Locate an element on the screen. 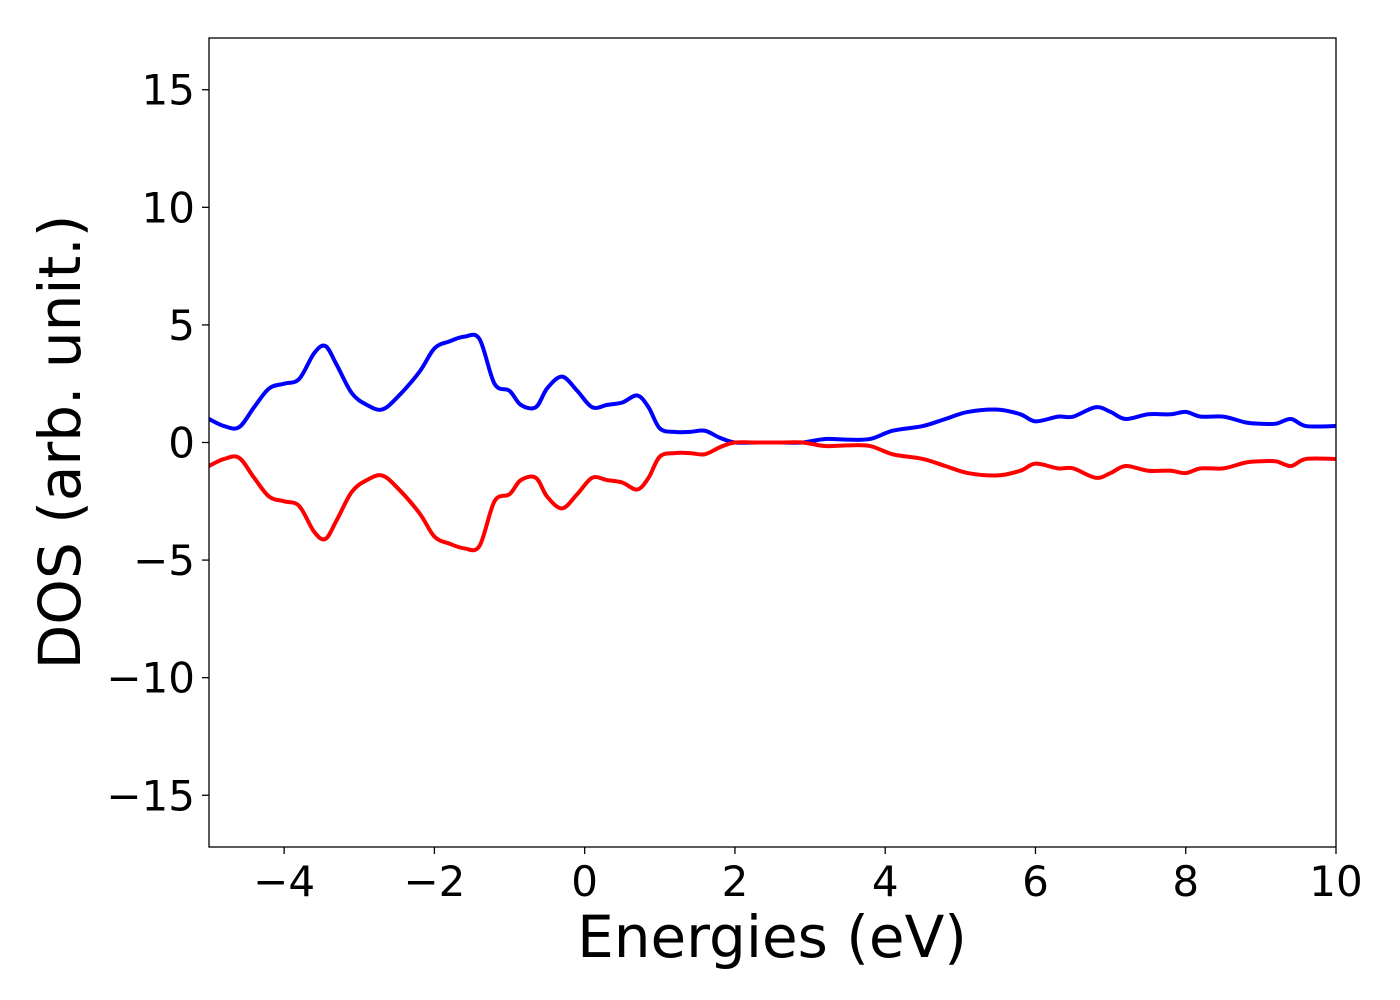 This screenshot has height=1000, width=1400. x-tick-label: 10 is located at coordinates (1335, 881).